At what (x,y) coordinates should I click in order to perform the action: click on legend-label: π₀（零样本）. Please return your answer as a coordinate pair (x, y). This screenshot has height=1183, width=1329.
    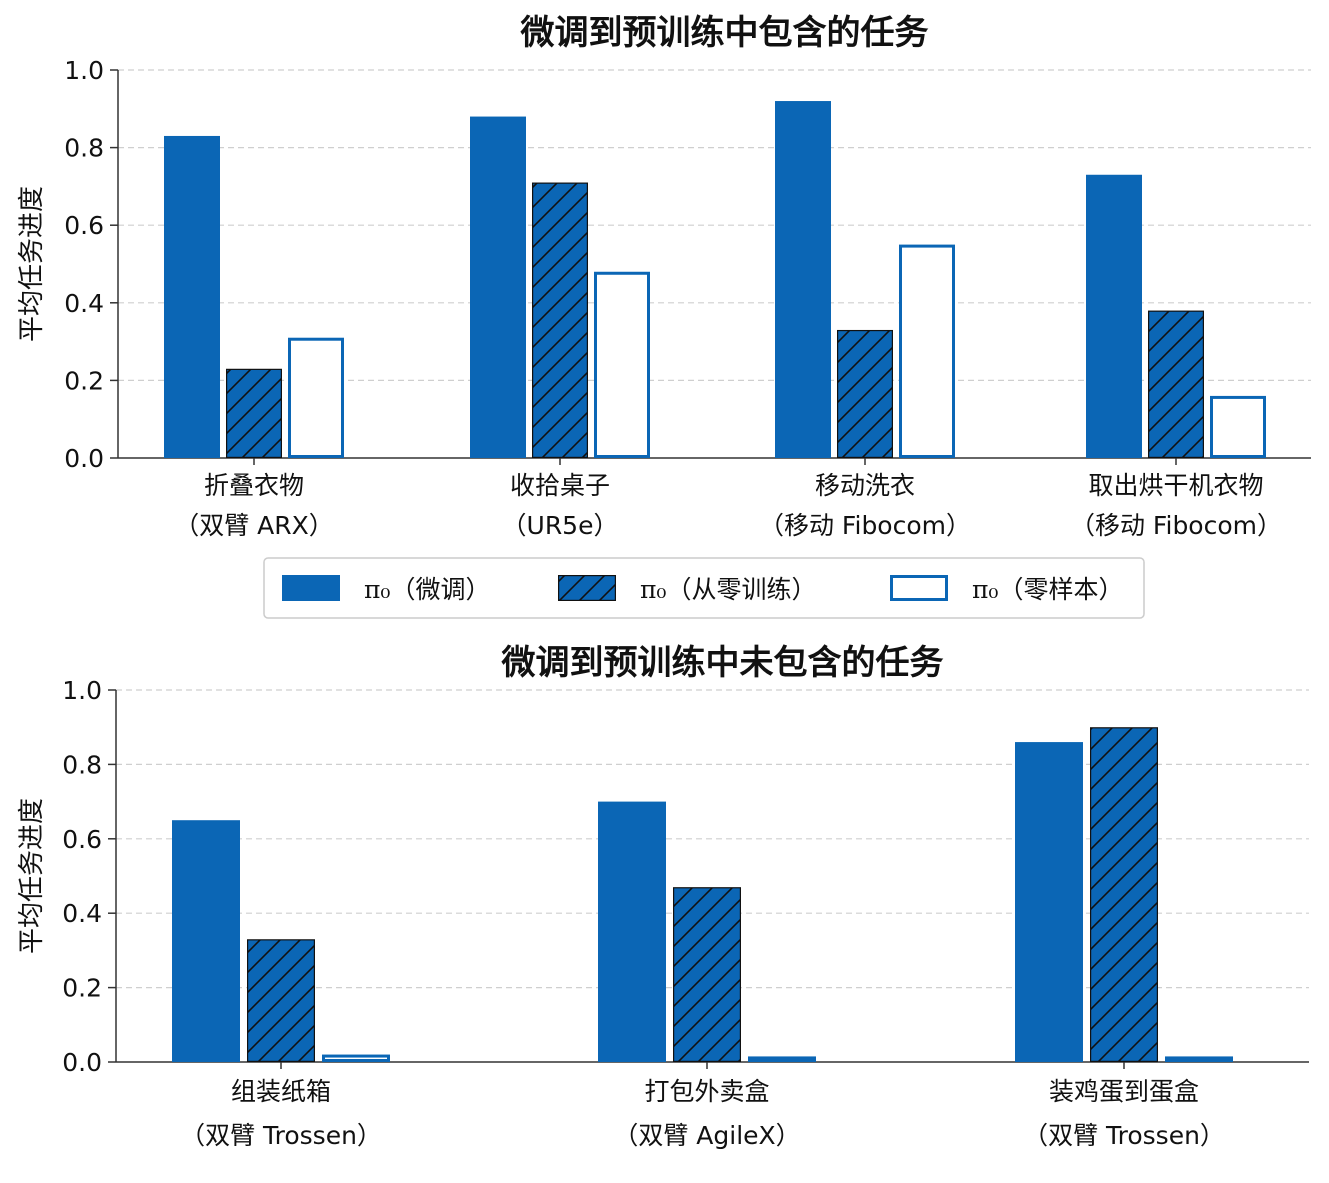
    Looking at the image, I should click on (1047, 589).